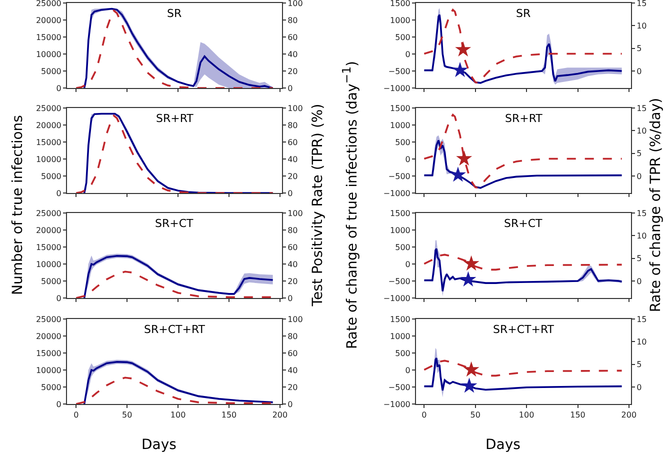  Describe the element at coordinates (523, 13) in the screenshot. I see `chart-title: SR` at that location.